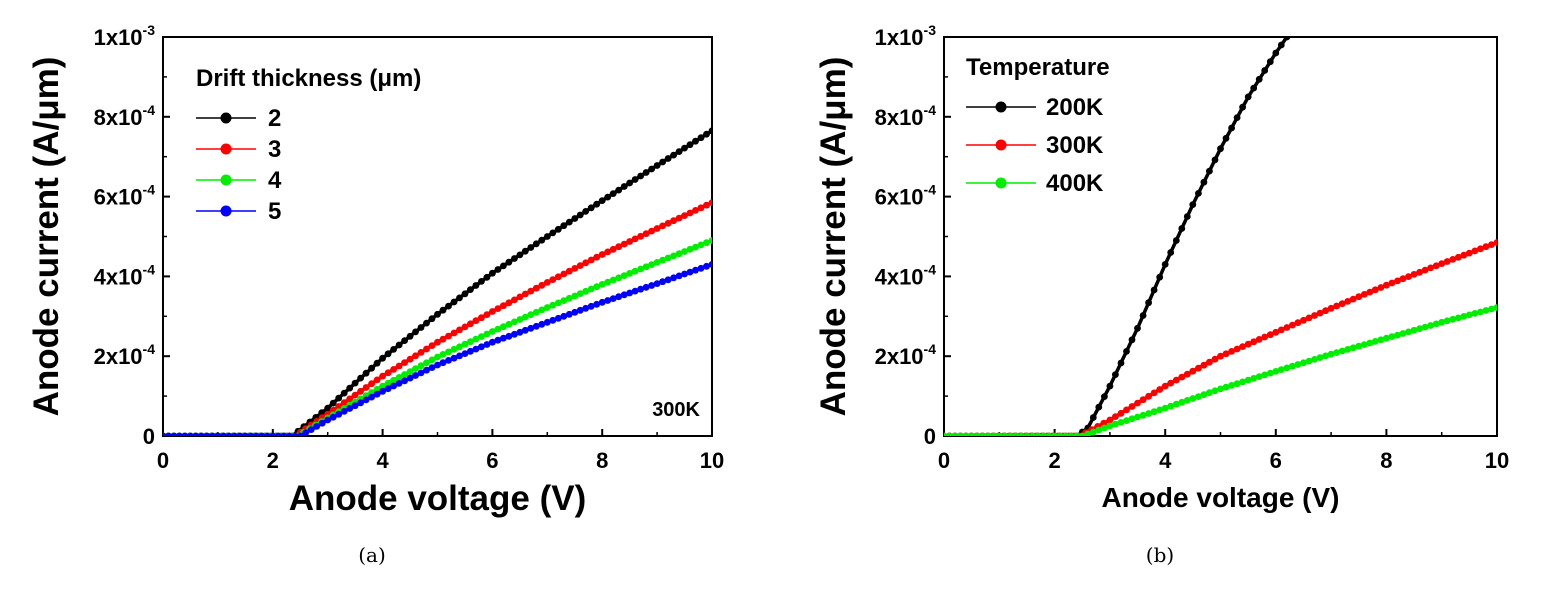 The image size is (1542, 590). I want to click on x-tick-label: 4, so click(1165, 460).